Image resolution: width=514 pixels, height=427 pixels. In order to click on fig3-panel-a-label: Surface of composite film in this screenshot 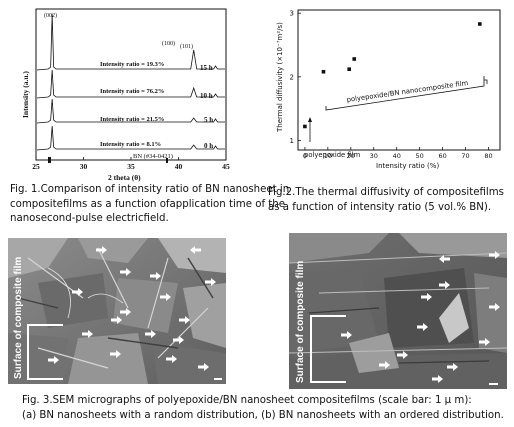, I will do `click(18, 317)`.